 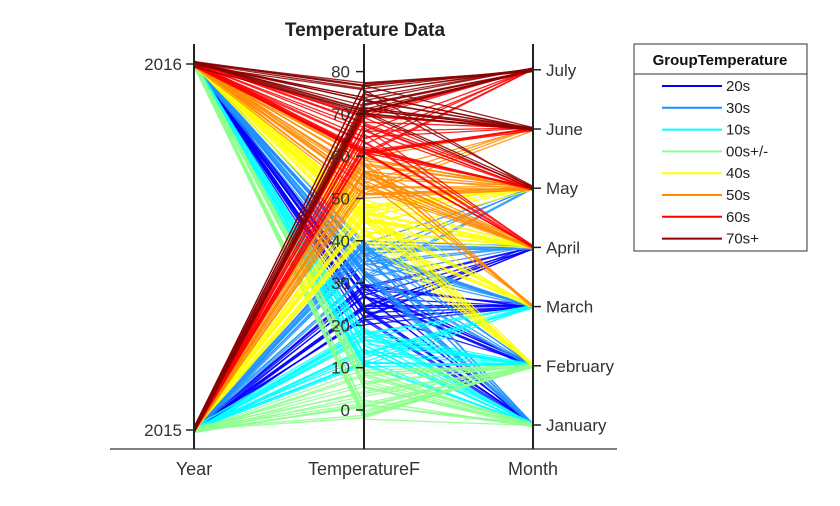 I want to click on legend-label: 50s, so click(x=738, y=195).